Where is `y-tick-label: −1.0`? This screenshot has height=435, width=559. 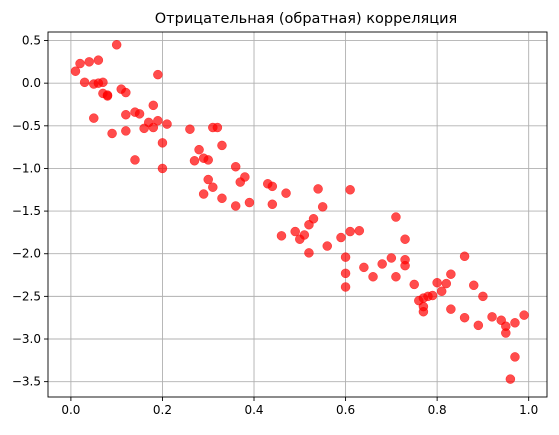 y-tick-label: −1.0 is located at coordinates (26, 168).